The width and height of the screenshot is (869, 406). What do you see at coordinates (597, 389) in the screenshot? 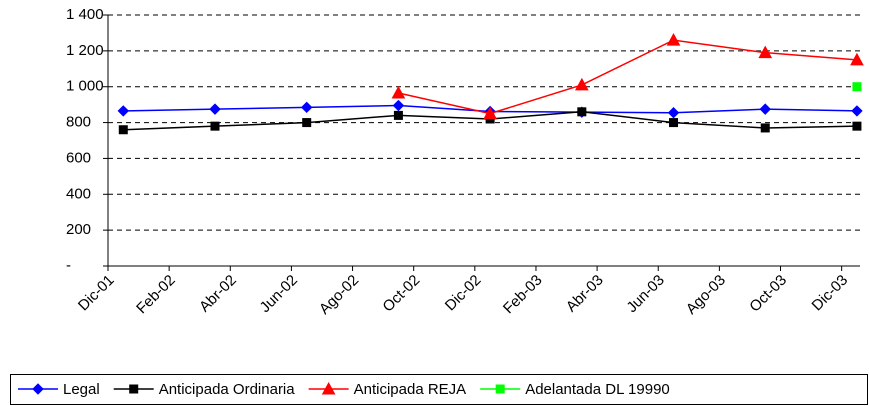
I see `legend-label: Adelantada DL 19990` at bounding box center [597, 389].